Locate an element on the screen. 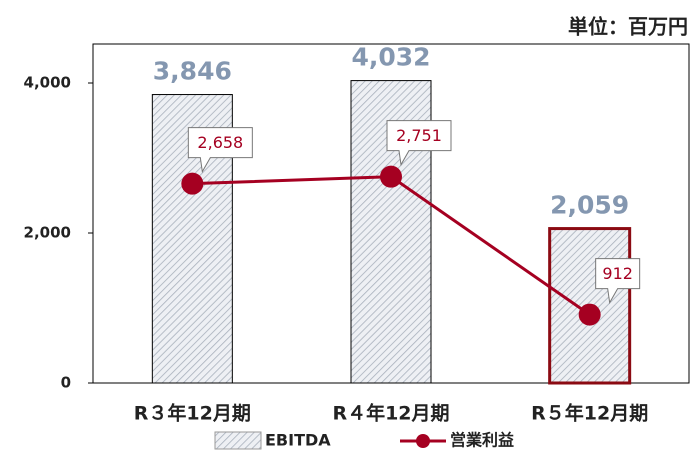  bar-label: 3,846 is located at coordinates (192, 71).